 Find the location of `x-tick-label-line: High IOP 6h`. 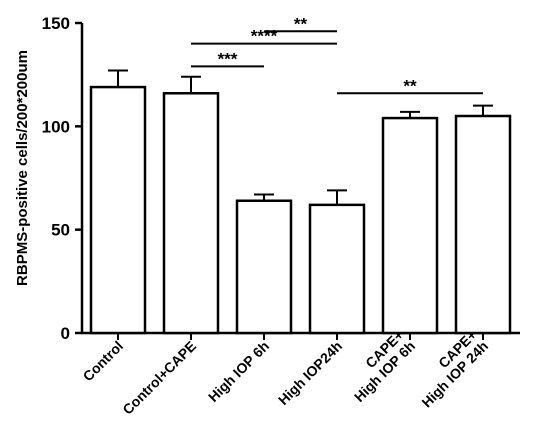

x-tick-label-line: High IOP 6h is located at coordinates (238, 371).